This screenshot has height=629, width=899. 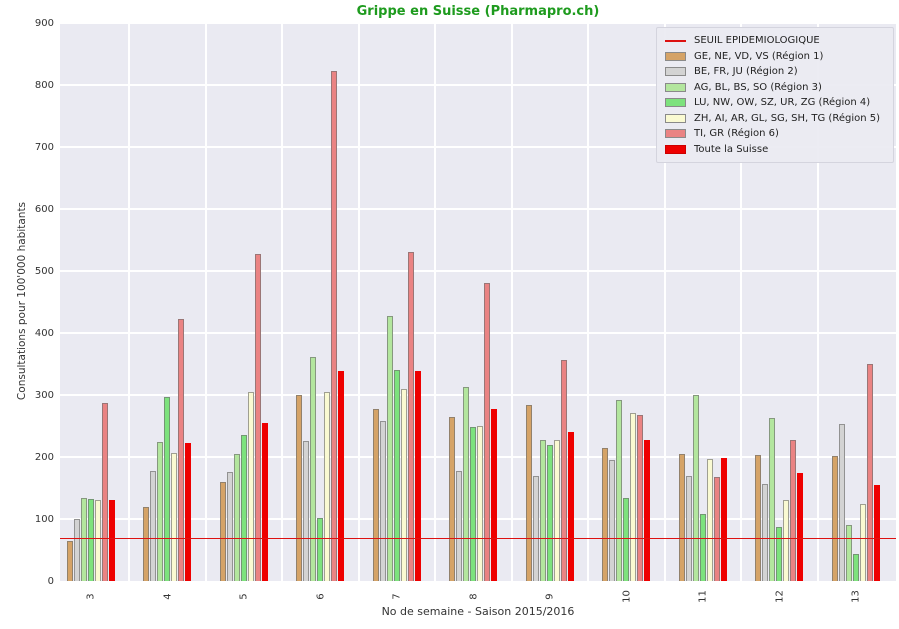 What do you see at coordinates (22, 301) in the screenshot?
I see `y-axis-label: Consultations pour 100'000 habitants` at bounding box center [22, 301].